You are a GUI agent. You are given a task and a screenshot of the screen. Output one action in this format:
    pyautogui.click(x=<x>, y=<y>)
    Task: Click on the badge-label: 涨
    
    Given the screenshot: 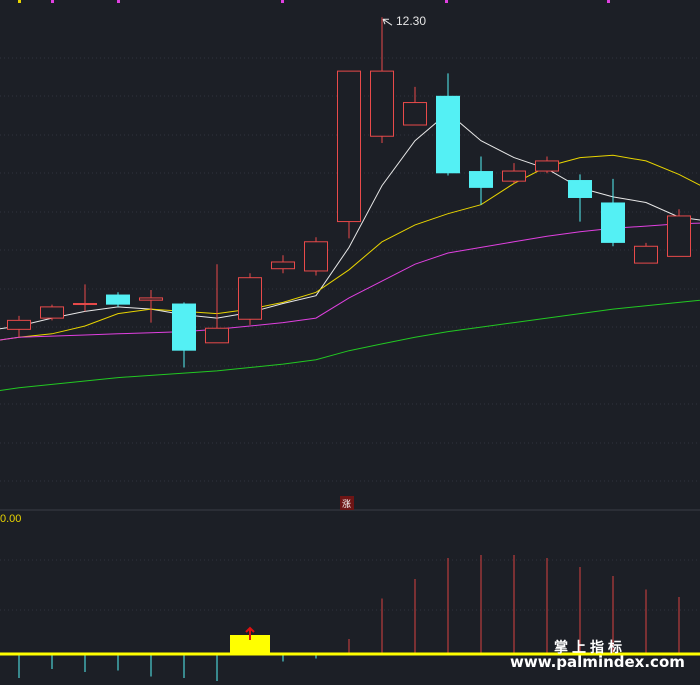 What is the action you would take?
    pyautogui.click(x=346, y=504)
    